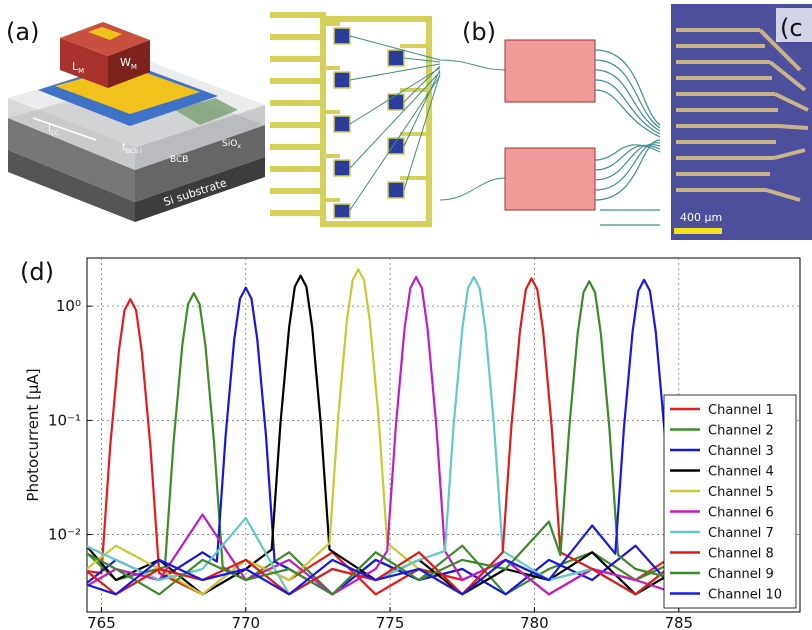  I want to click on dim-label: LM, so click(78, 67).